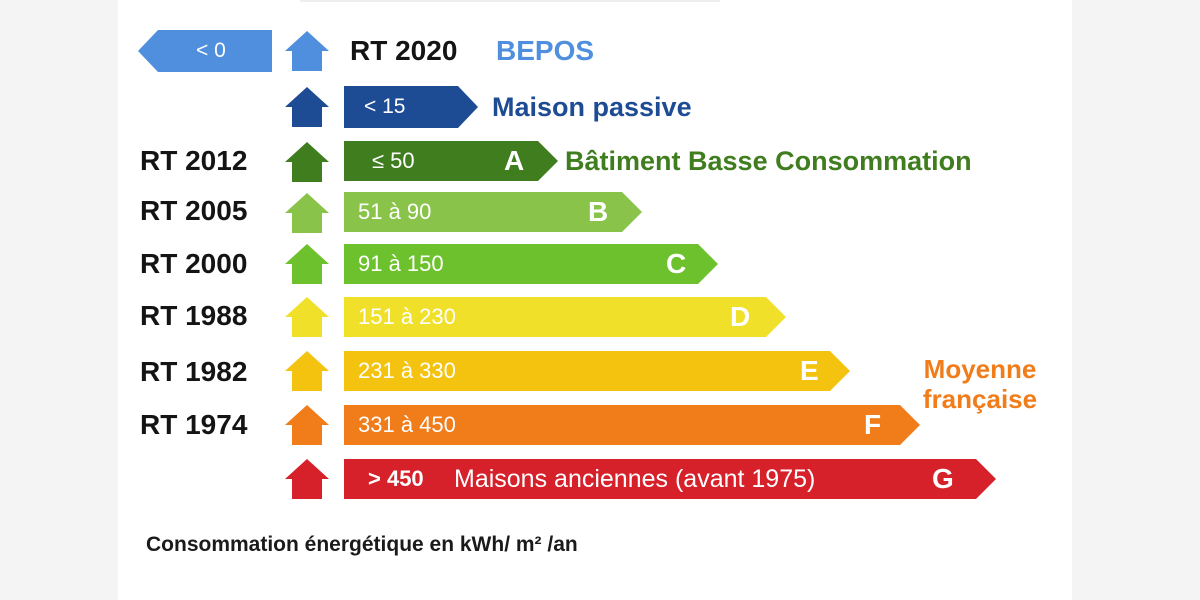 The width and height of the screenshot is (1200, 600). What do you see at coordinates (740, 316) in the screenshot?
I see `class-letter: D` at bounding box center [740, 316].